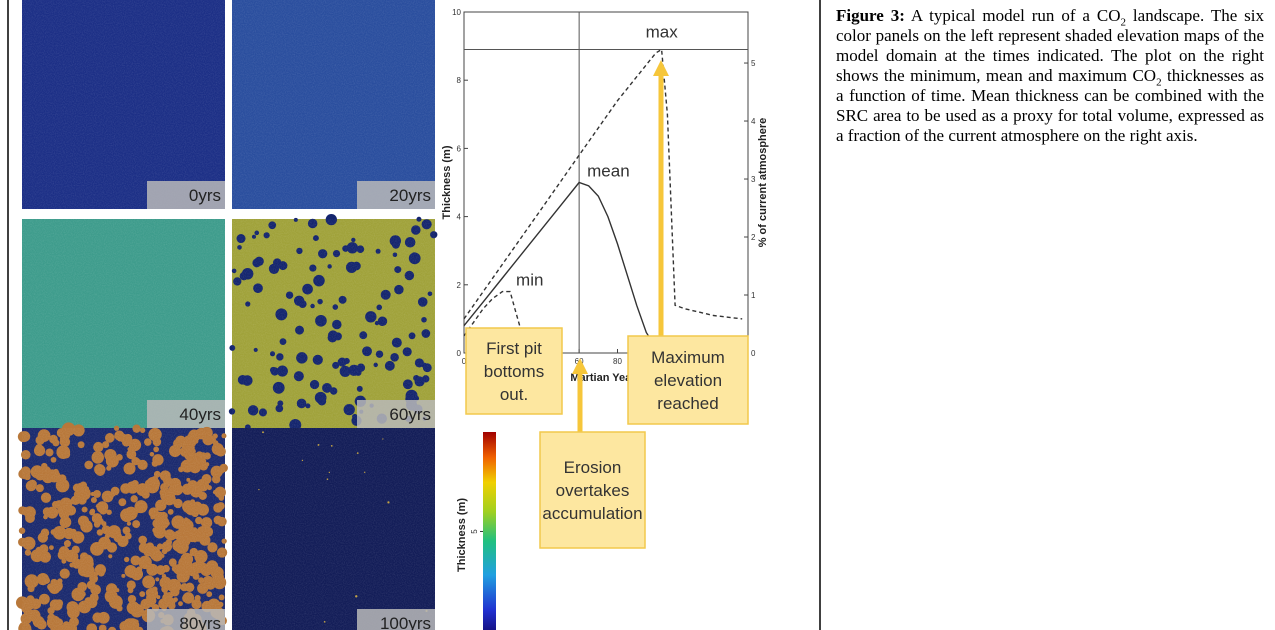 The height and width of the screenshot is (630, 1275). Describe the element at coordinates (410, 414) in the screenshot. I see `panel-label: 60yrs` at that location.